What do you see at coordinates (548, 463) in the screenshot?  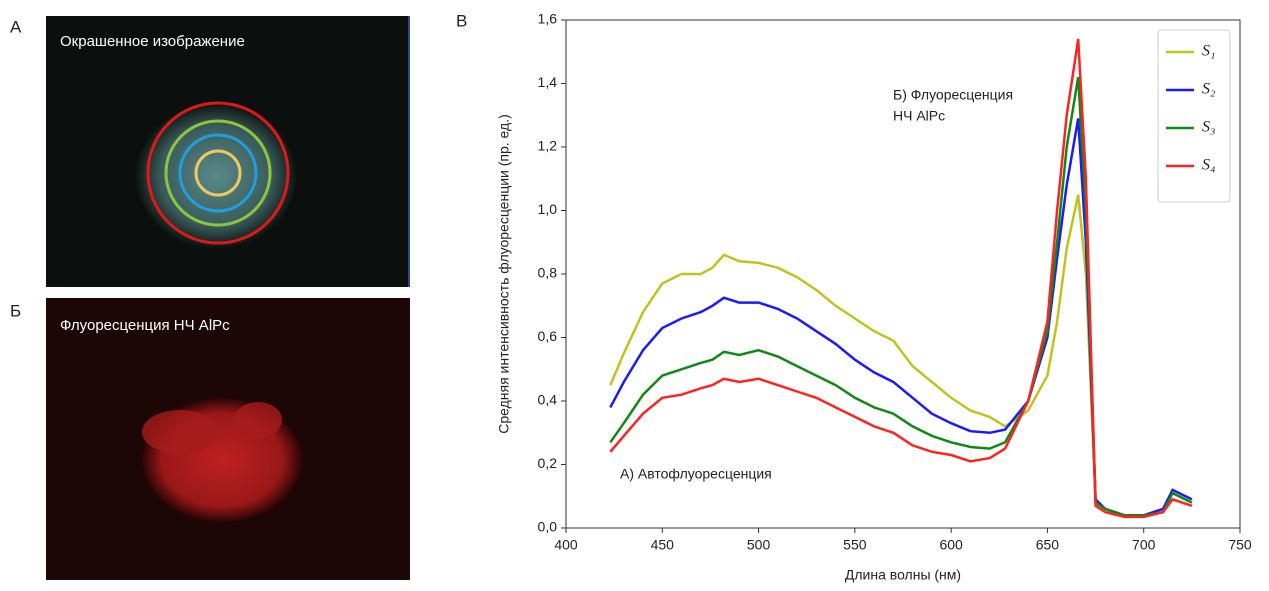 I see `y-tick-label: 0,2` at bounding box center [548, 463].